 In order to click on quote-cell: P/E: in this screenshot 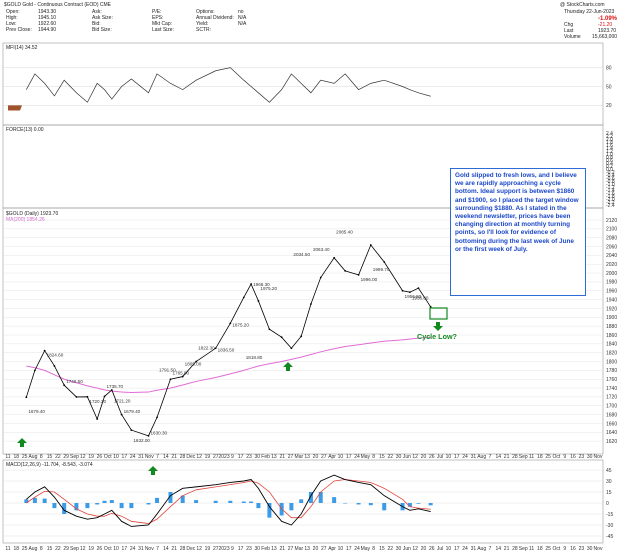, I will do `click(156, 12)`.